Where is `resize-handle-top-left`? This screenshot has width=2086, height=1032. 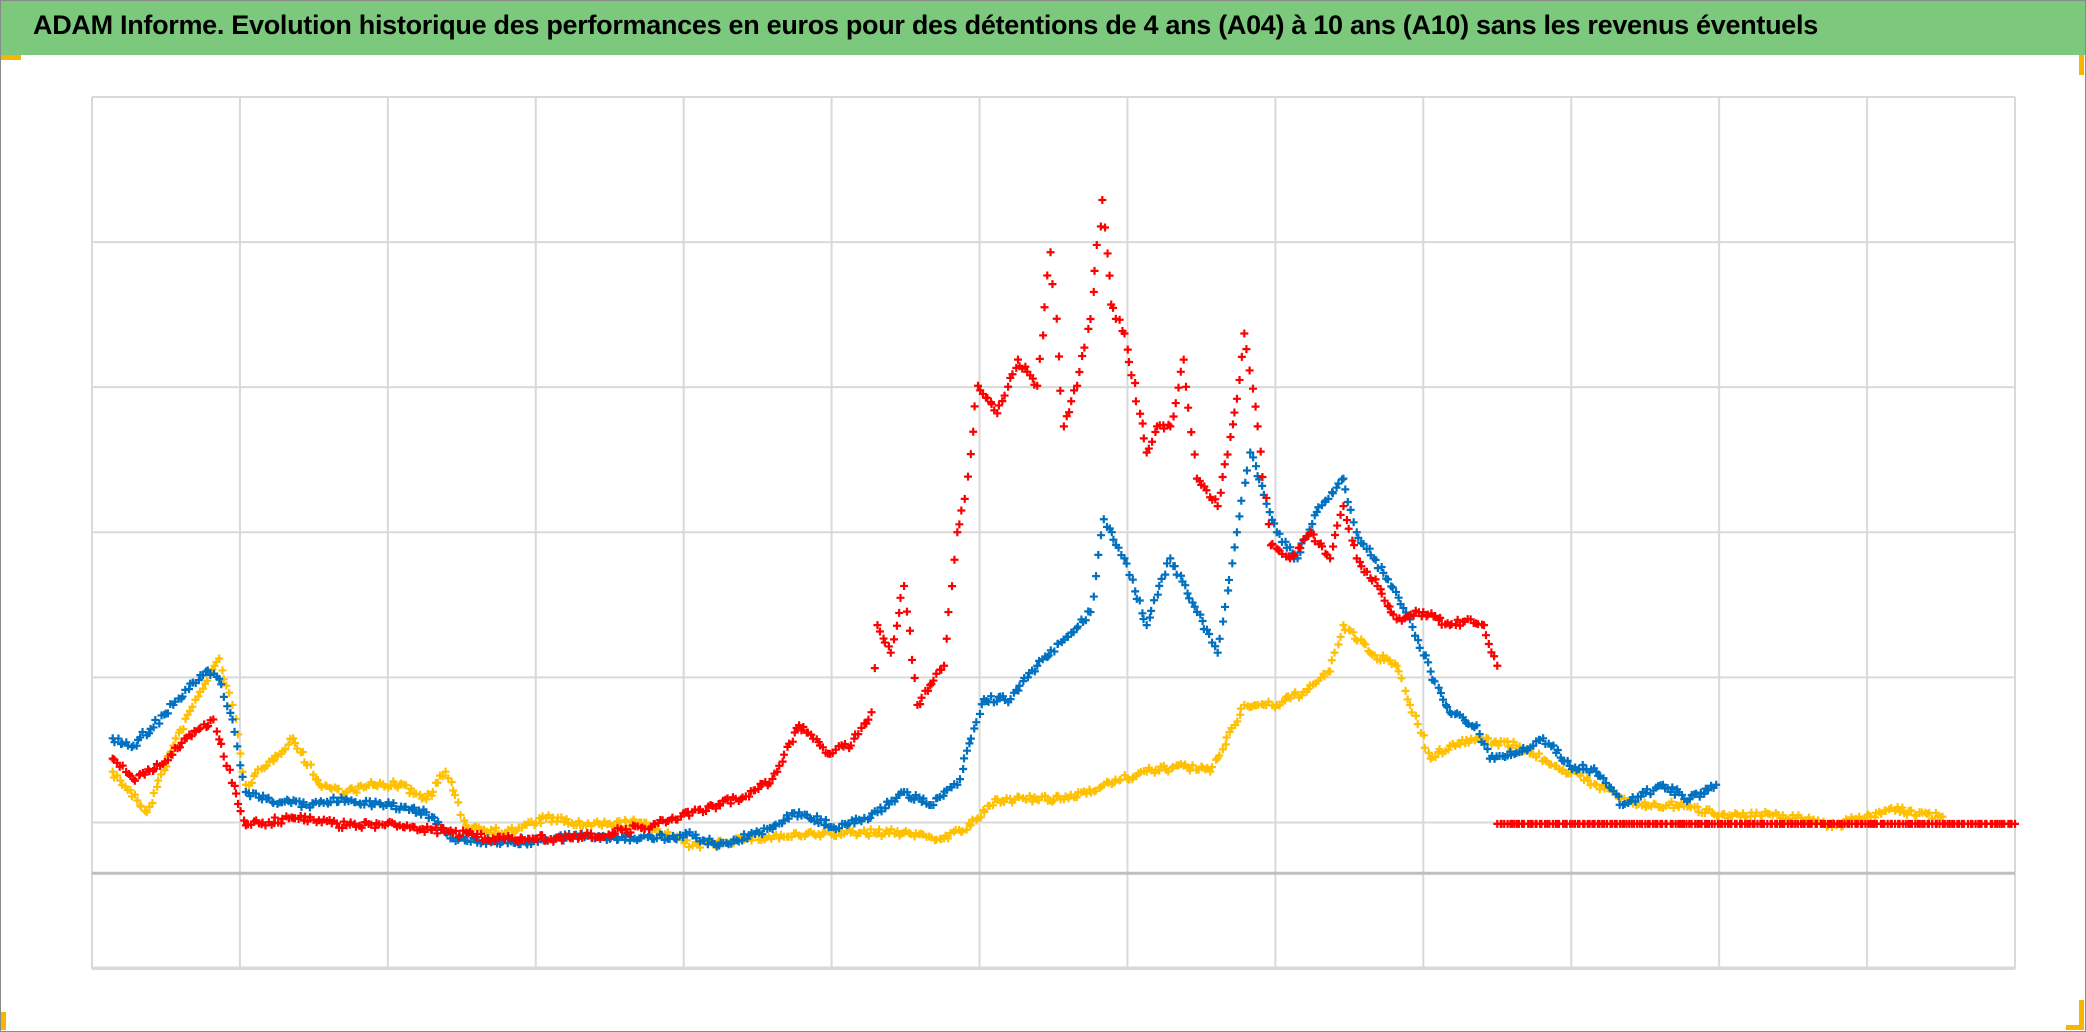
resize-handle-top-left is located at coordinates (11, 57).